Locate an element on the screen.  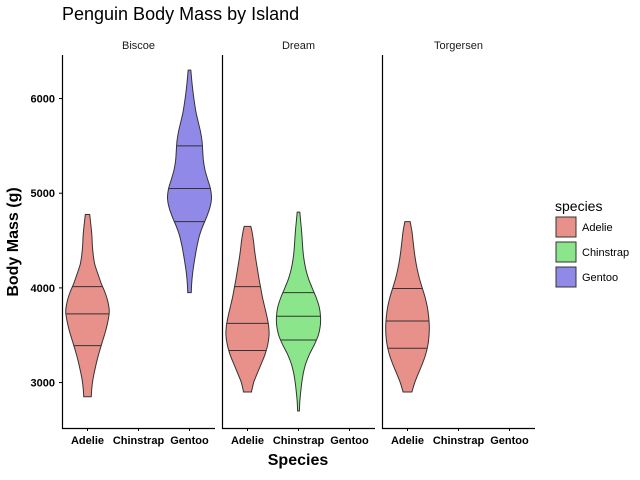
y-axis-title: Body Mass (g) is located at coordinates (13, 241).